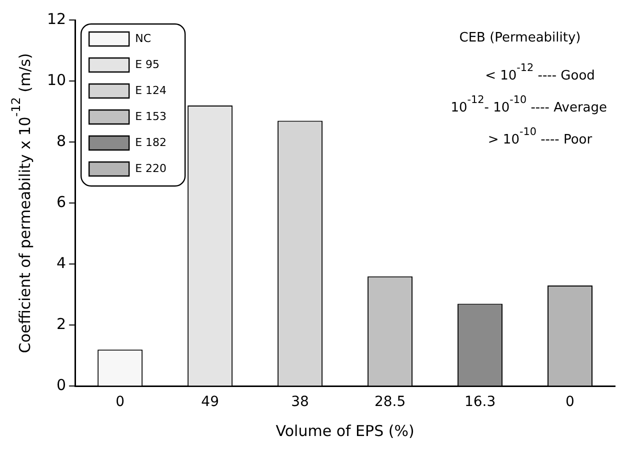 The height and width of the screenshot is (453, 637). Describe the element at coordinates (61, 201) in the screenshot. I see `y-tick-label: 6` at that location.